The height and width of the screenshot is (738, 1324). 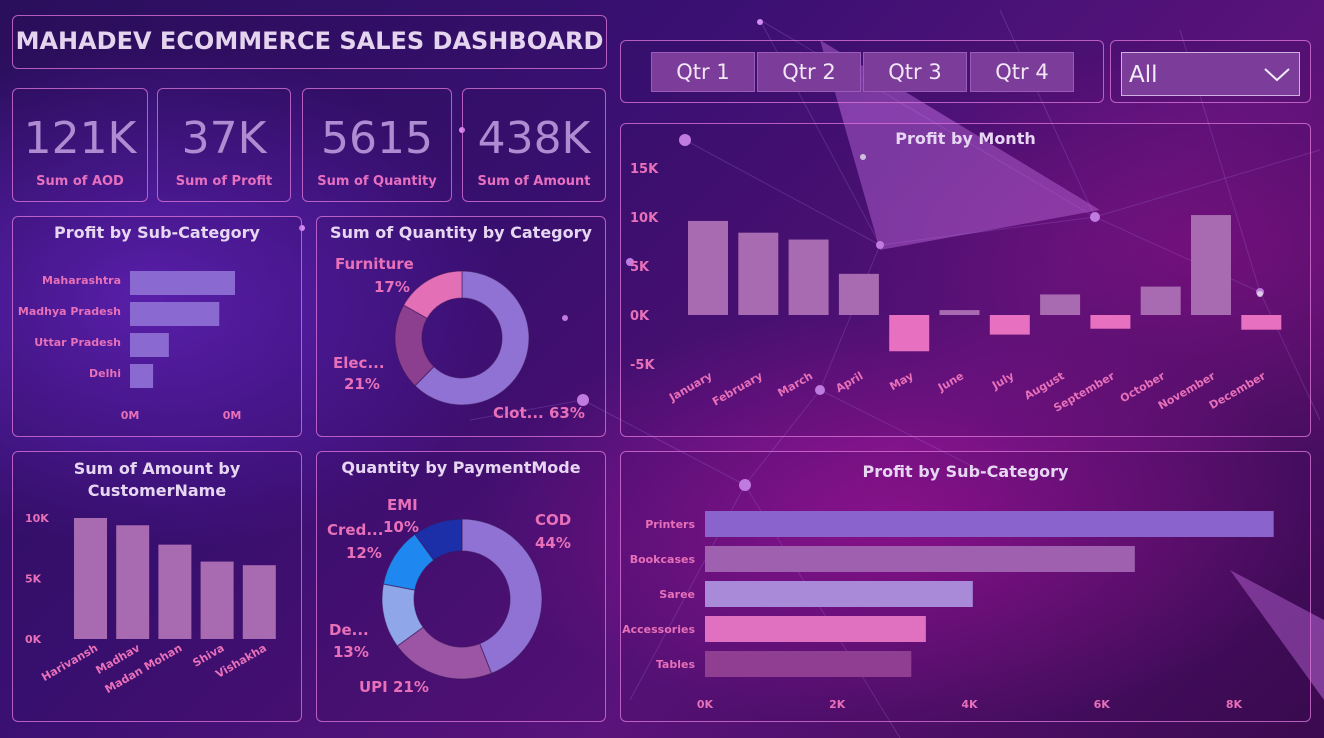 I want to click on x-tick-label: November, so click(x=1187, y=390).